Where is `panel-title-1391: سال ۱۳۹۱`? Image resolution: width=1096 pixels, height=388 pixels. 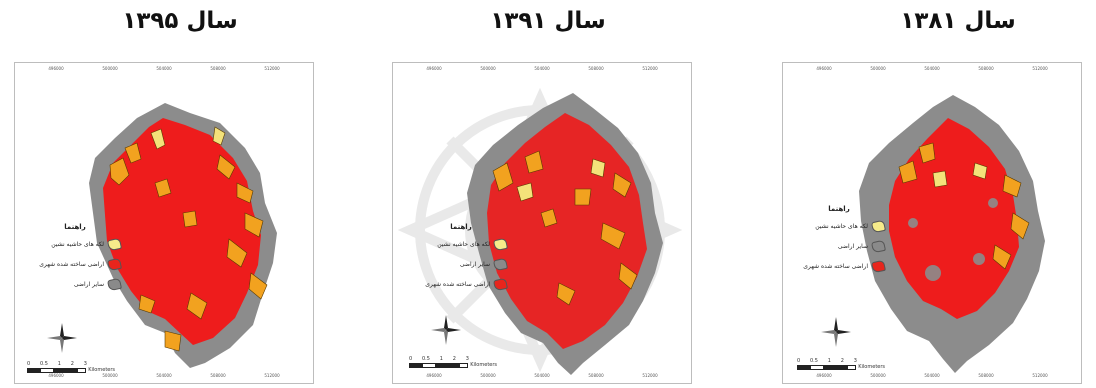 panel-title-1391: سال ۱۳۹۱ is located at coordinates (548, 21).